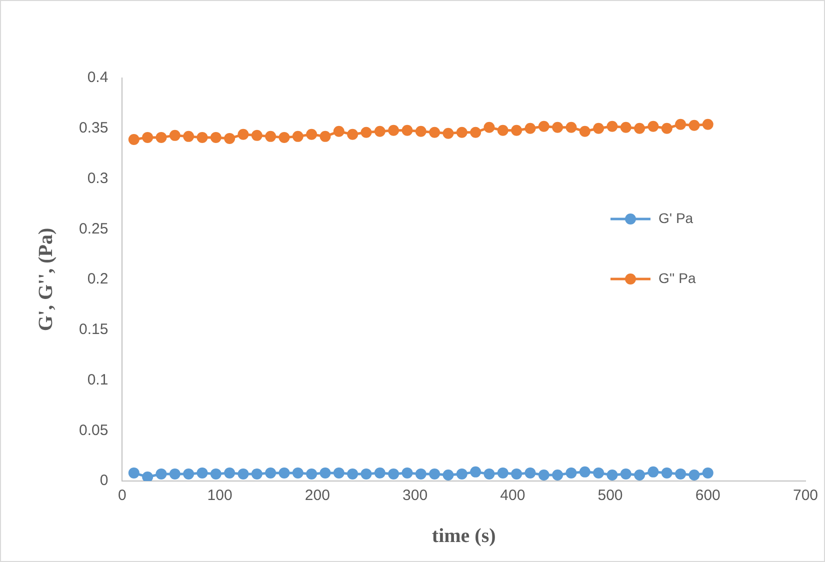 The image size is (825, 562). Describe the element at coordinates (610, 495) in the screenshot. I see `x-tick-label: 500` at that location.